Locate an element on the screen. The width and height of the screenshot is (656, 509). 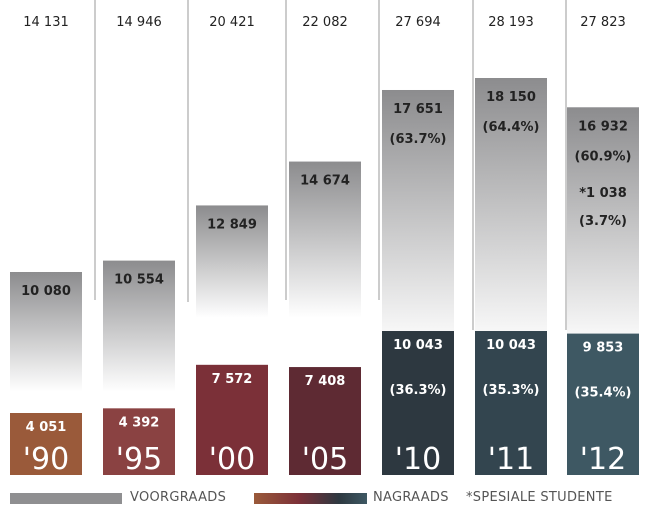
undergrad-percent-label: (64.4%) is located at coordinates (511, 127).